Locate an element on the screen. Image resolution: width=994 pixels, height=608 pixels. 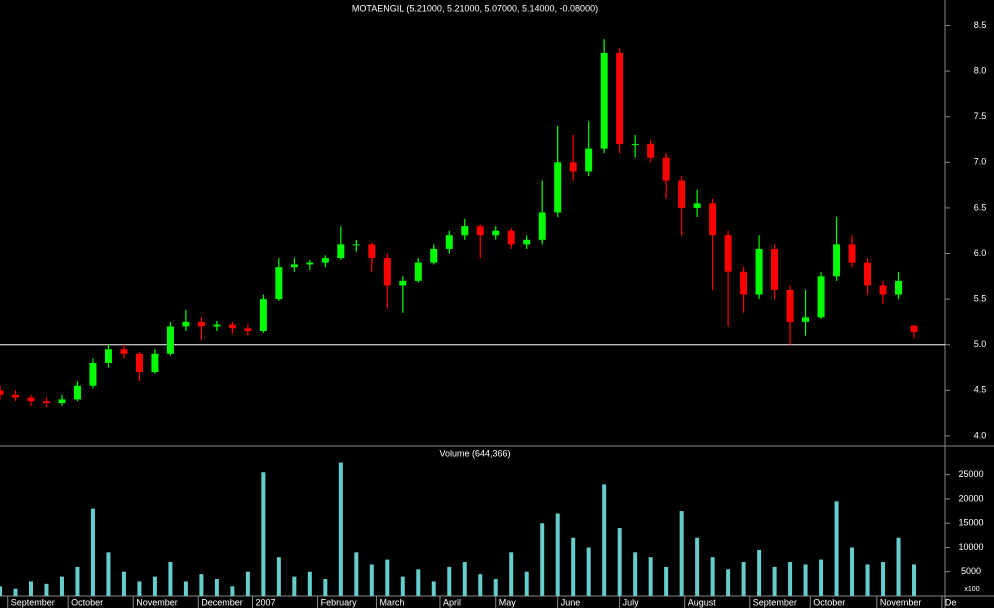
x-tick-label: De is located at coordinates (951, 602).